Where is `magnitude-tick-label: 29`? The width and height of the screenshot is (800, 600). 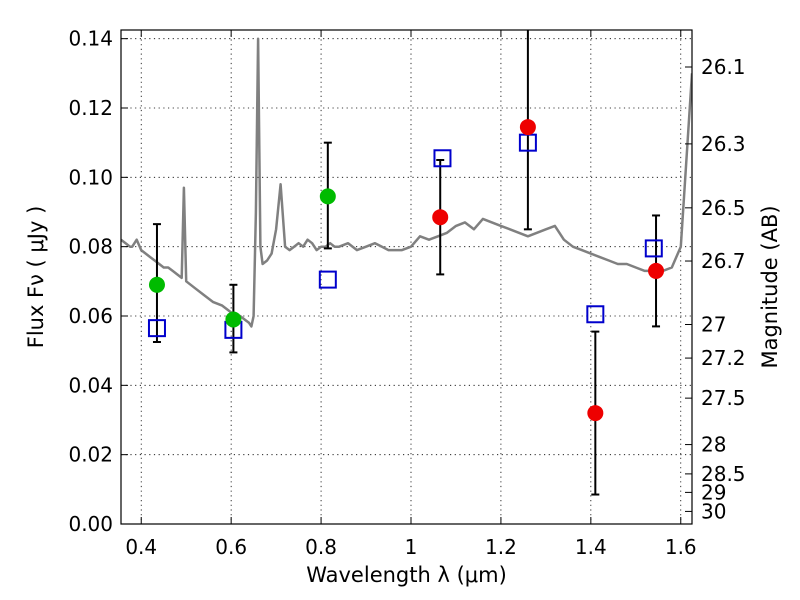
magnitude-tick-label: 29 is located at coordinates (713, 492).